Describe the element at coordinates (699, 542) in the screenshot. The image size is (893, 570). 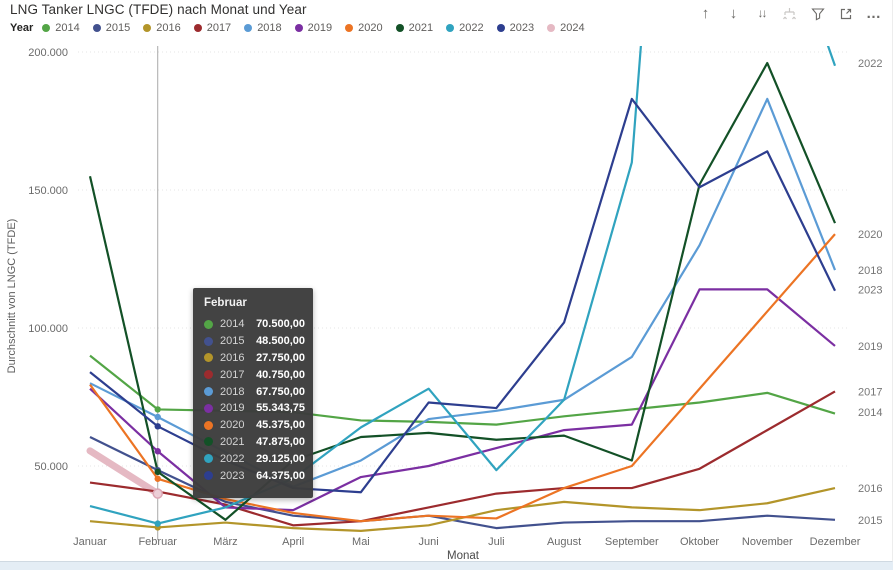
I see `x-tick-label: Oktober` at that location.